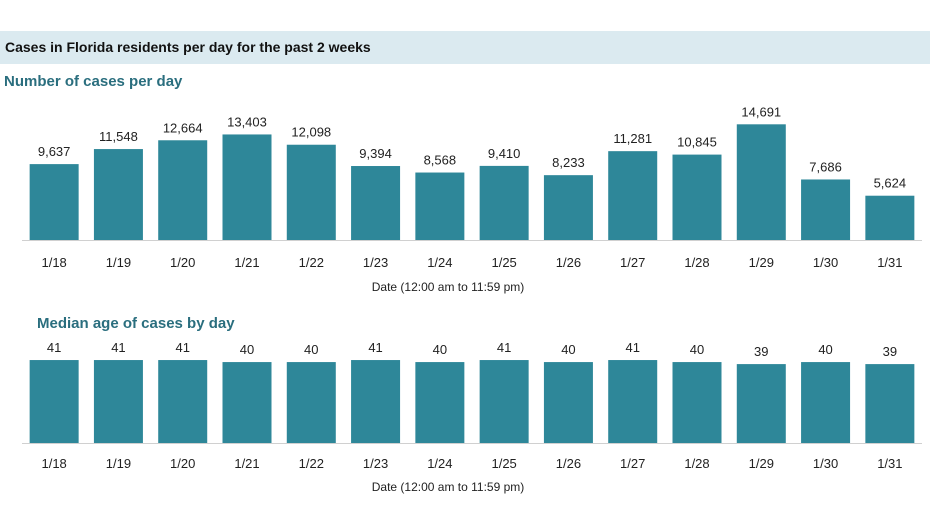 This screenshot has height=524, width=932. Describe the element at coordinates (890, 183) in the screenshot. I see `data-label: 5,624` at that location.